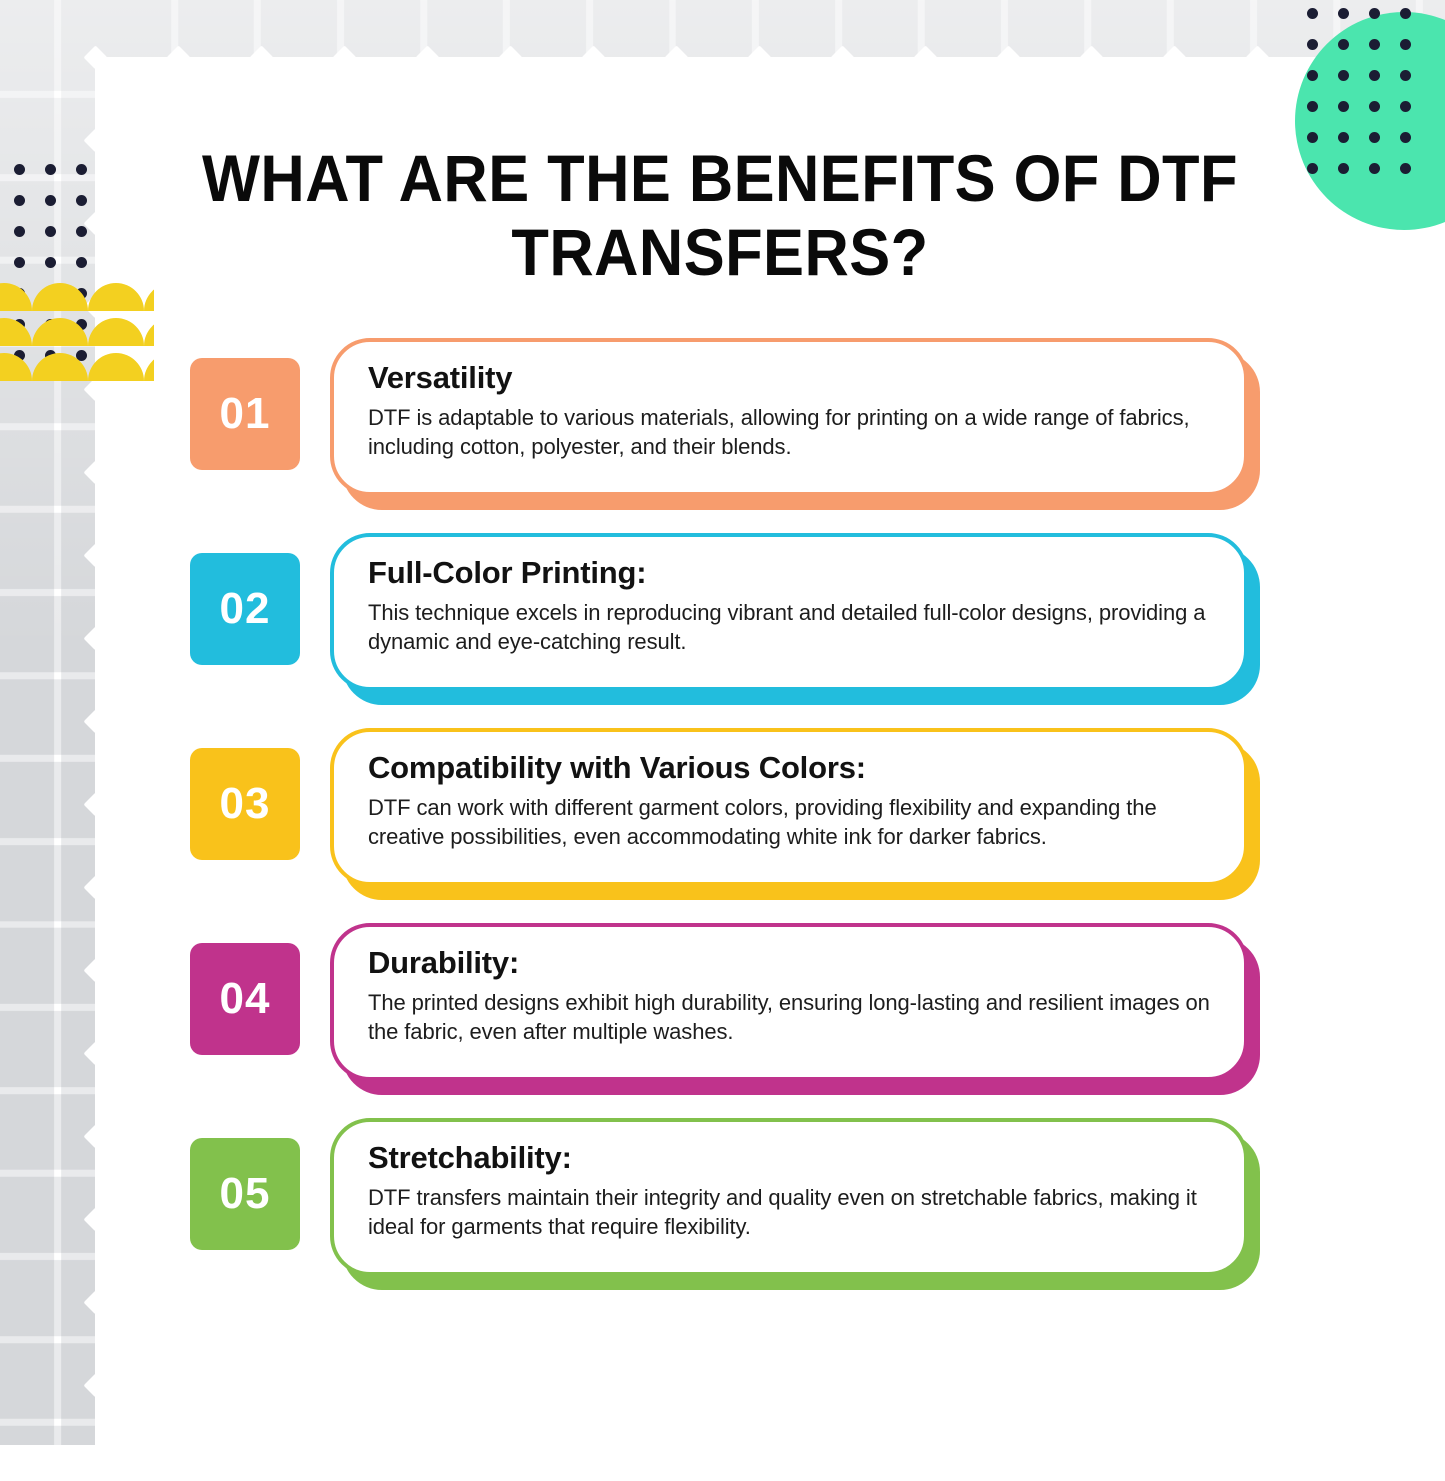 Image resolution: width=1445 pixels, height=1481 pixels. I want to click on benefit-number-badge: 01, so click(245, 414).